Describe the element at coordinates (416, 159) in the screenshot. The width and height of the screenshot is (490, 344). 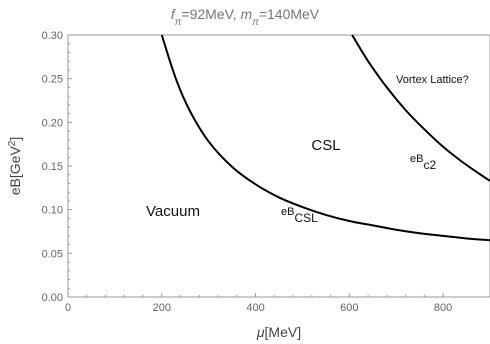
I see `eb-c2-main: eB` at that location.